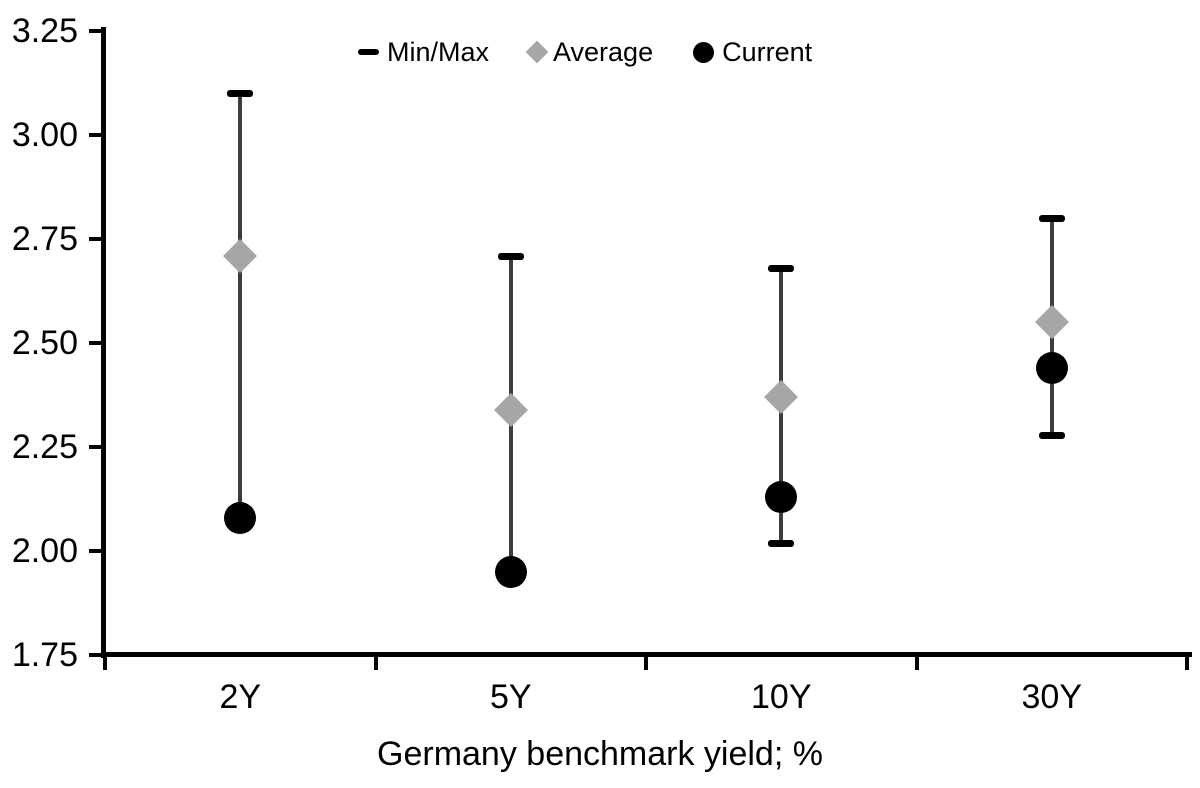  What do you see at coordinates (103, 342) in the screenshot?
I see `y-axis-line` at bounding box center [103, 342].